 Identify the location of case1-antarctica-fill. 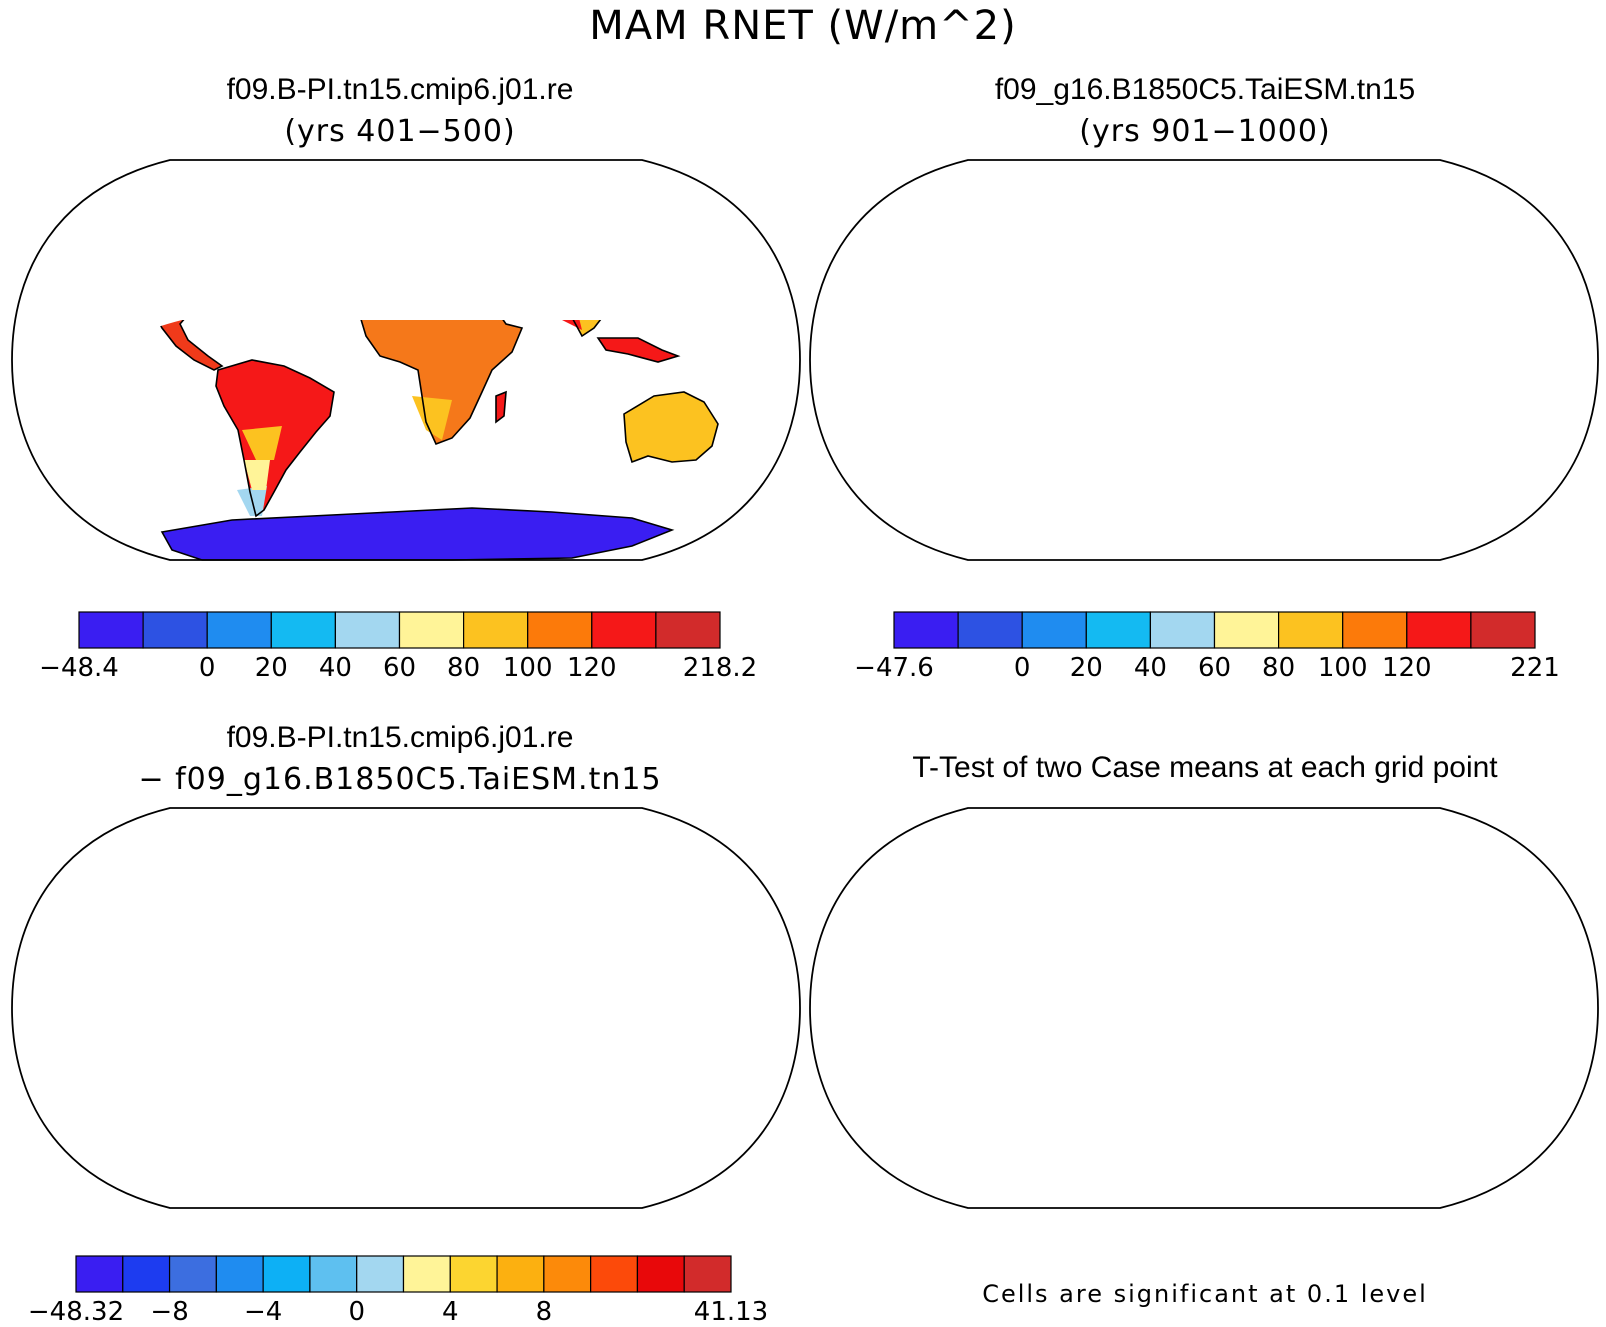
(417, 534).